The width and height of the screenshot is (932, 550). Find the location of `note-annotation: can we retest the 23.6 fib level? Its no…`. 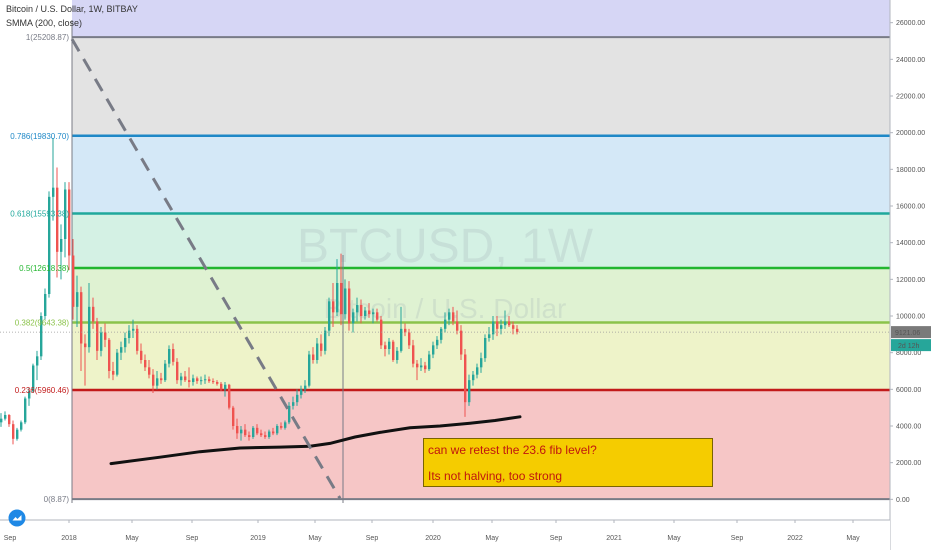

note-annotation: can we retest the 23.6 fib level? Its no… is located at coordinates (568, 462).